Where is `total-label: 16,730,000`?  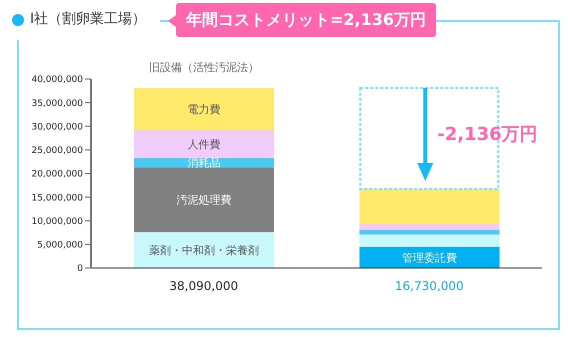
total-label: 16,730,000 is located at coordinates (429, 286).